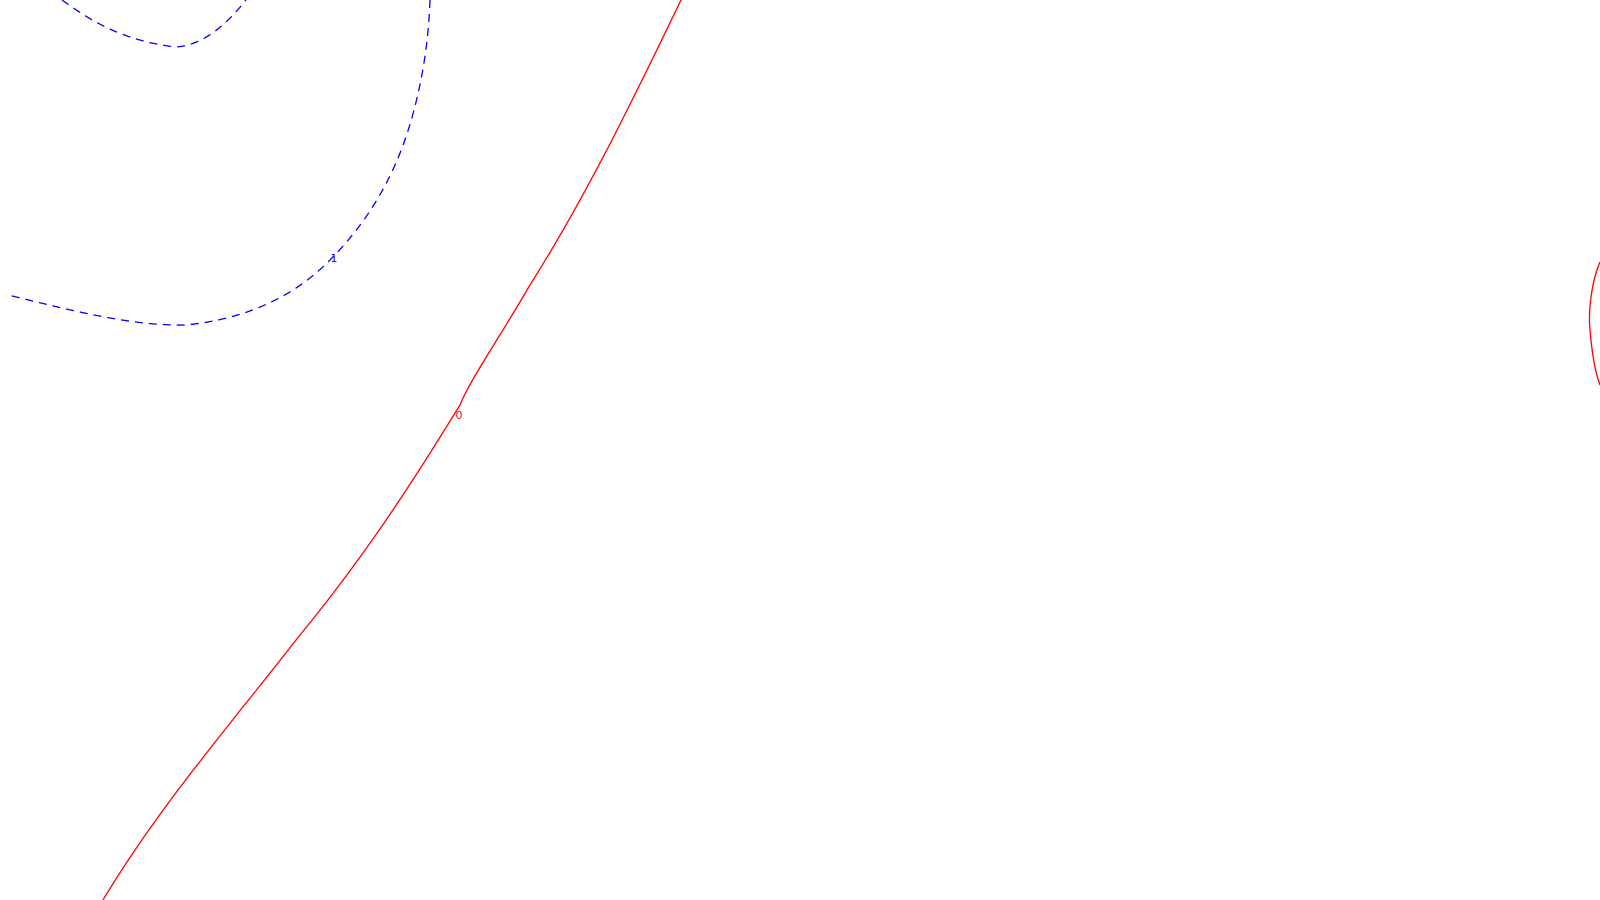 This screenshot has height=900, width=1600. Describe the element at coordinates (334, 258) in the screenshot. I see `contour-label-1: 1` at that location.